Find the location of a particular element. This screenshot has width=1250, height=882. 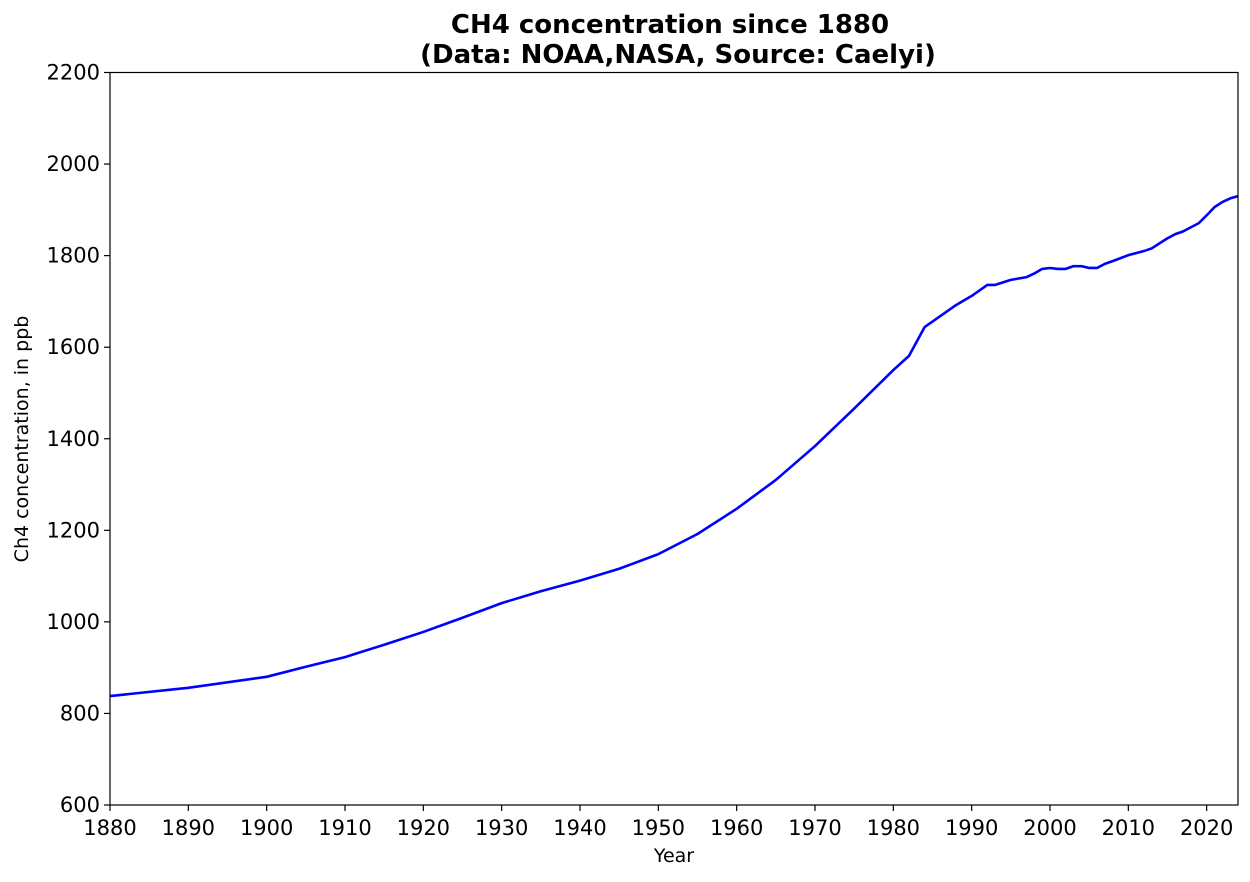

x-tick-label: 1960 is located at coordinates (736, 828).